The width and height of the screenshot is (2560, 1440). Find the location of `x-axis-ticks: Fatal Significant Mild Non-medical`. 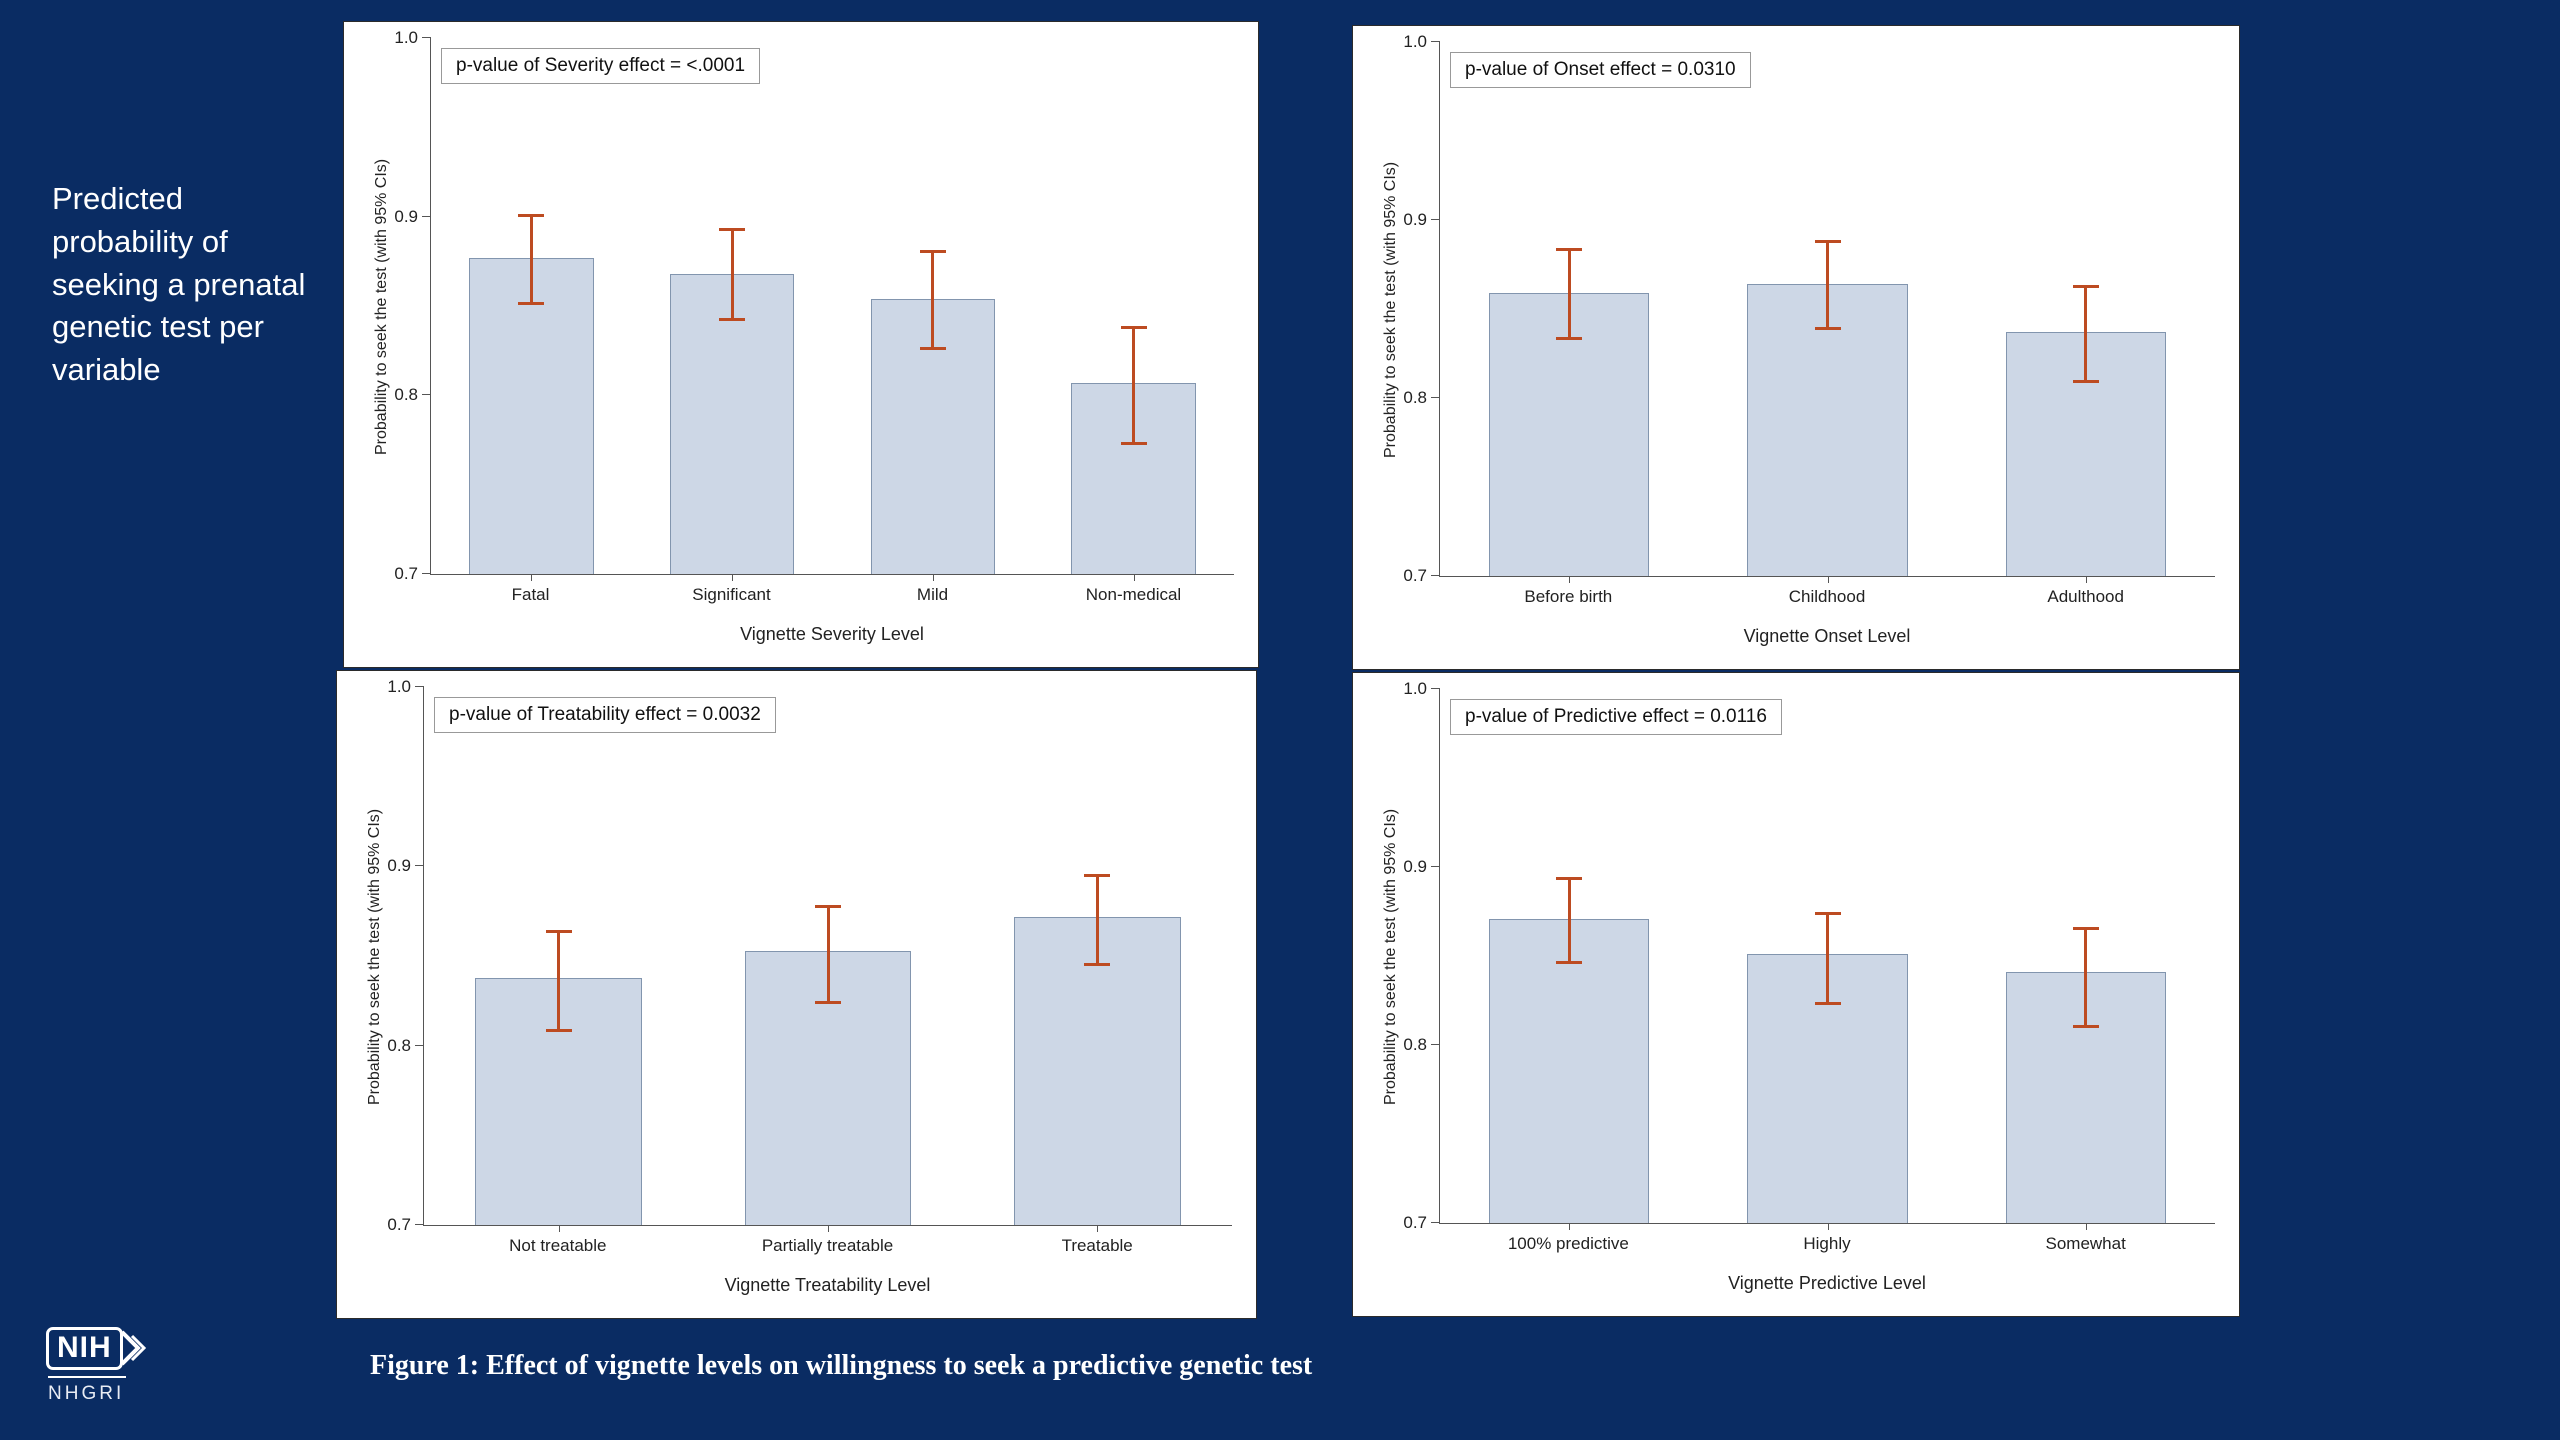

x-axis-ticks: Fatal Significant Mild Non-medical is located at coordinates (832, 598).